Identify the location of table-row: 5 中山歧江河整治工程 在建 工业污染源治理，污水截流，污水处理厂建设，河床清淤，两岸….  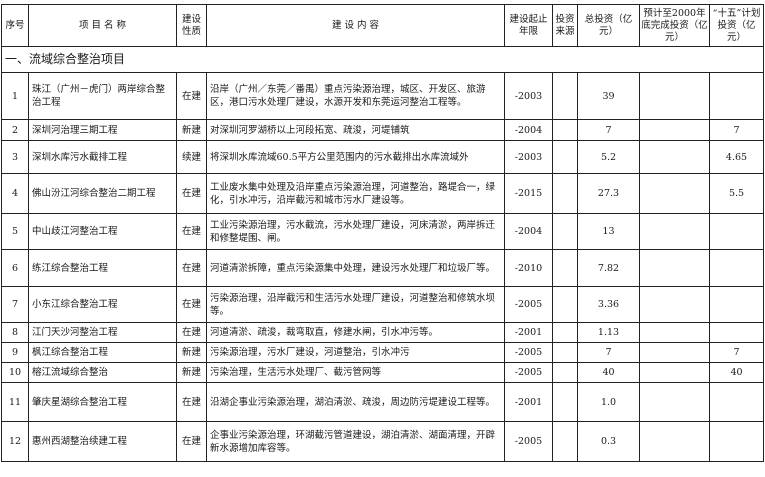
(382, 231).